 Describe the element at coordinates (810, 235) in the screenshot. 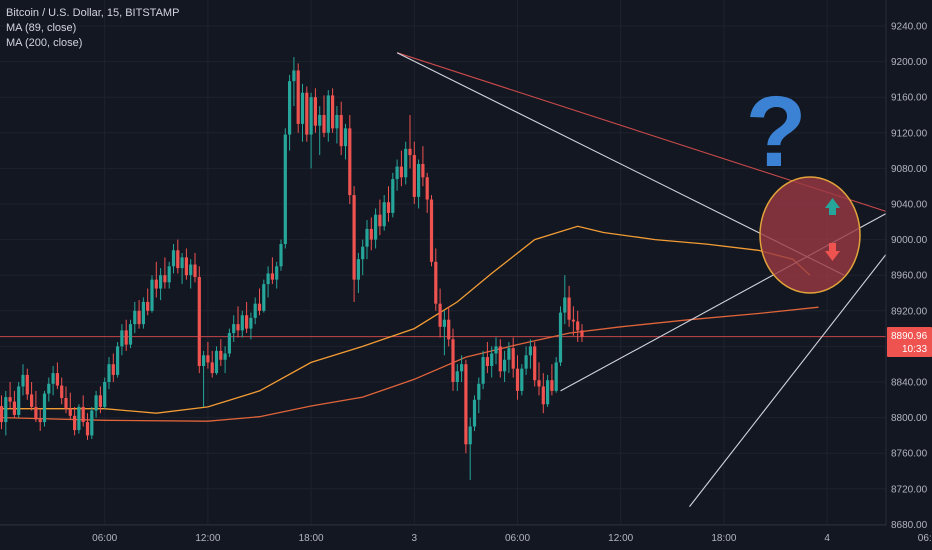

I see `target-circle` at that location.